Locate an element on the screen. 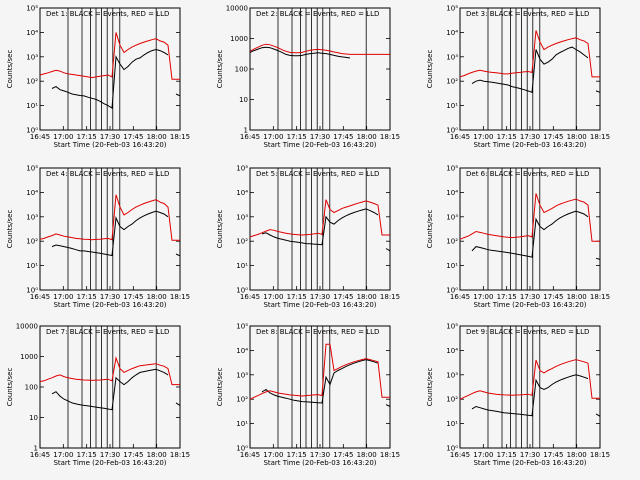  y-tick-label: 1 is located at coordinates (36, 449).